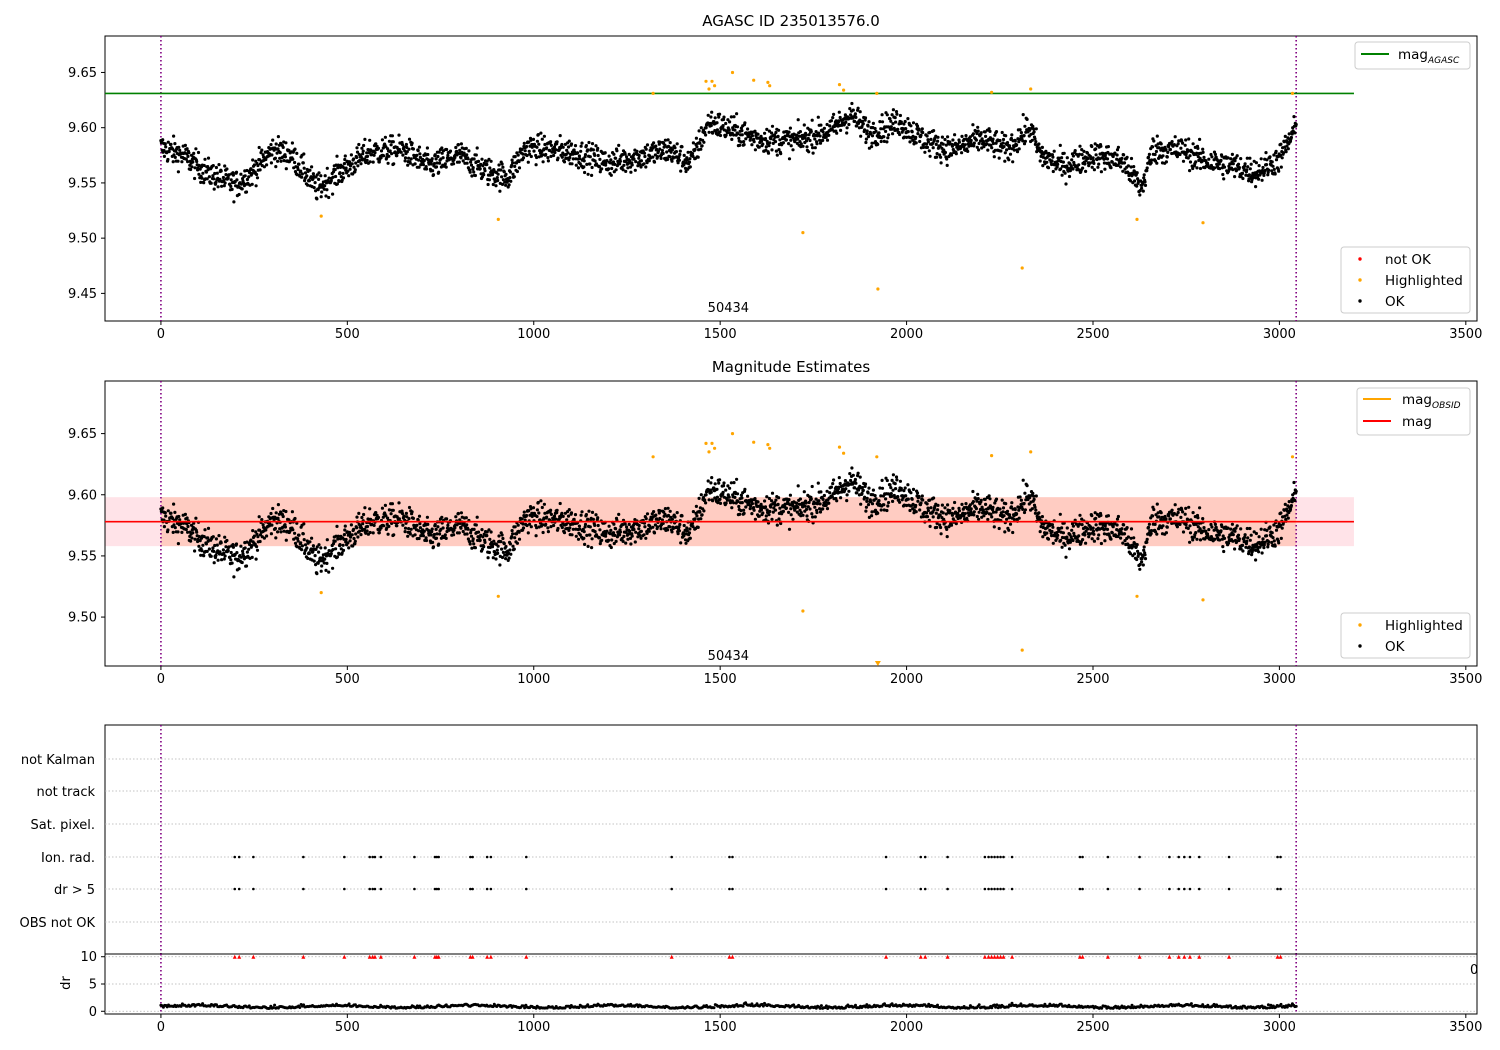  Describe the element at coordinates (82, 128) in the screenshot. I see `y-tick-label: 9.60` at that location.